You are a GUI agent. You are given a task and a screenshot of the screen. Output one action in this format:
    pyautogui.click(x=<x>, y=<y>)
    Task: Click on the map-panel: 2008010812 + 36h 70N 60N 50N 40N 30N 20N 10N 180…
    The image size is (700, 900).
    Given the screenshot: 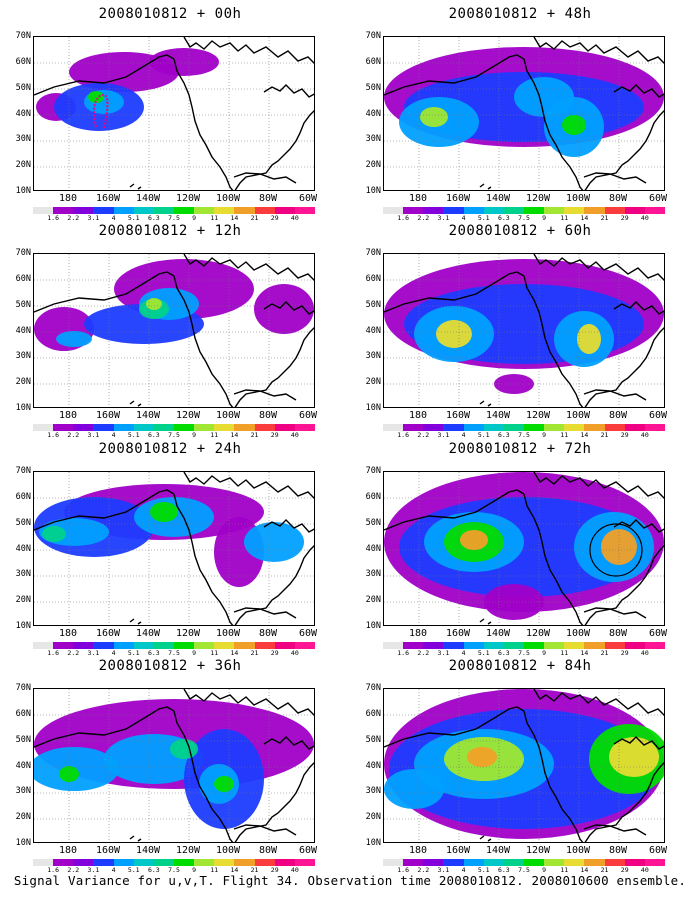 What is the action you would take?
    pyautogui.click(x=170, y=765)
    